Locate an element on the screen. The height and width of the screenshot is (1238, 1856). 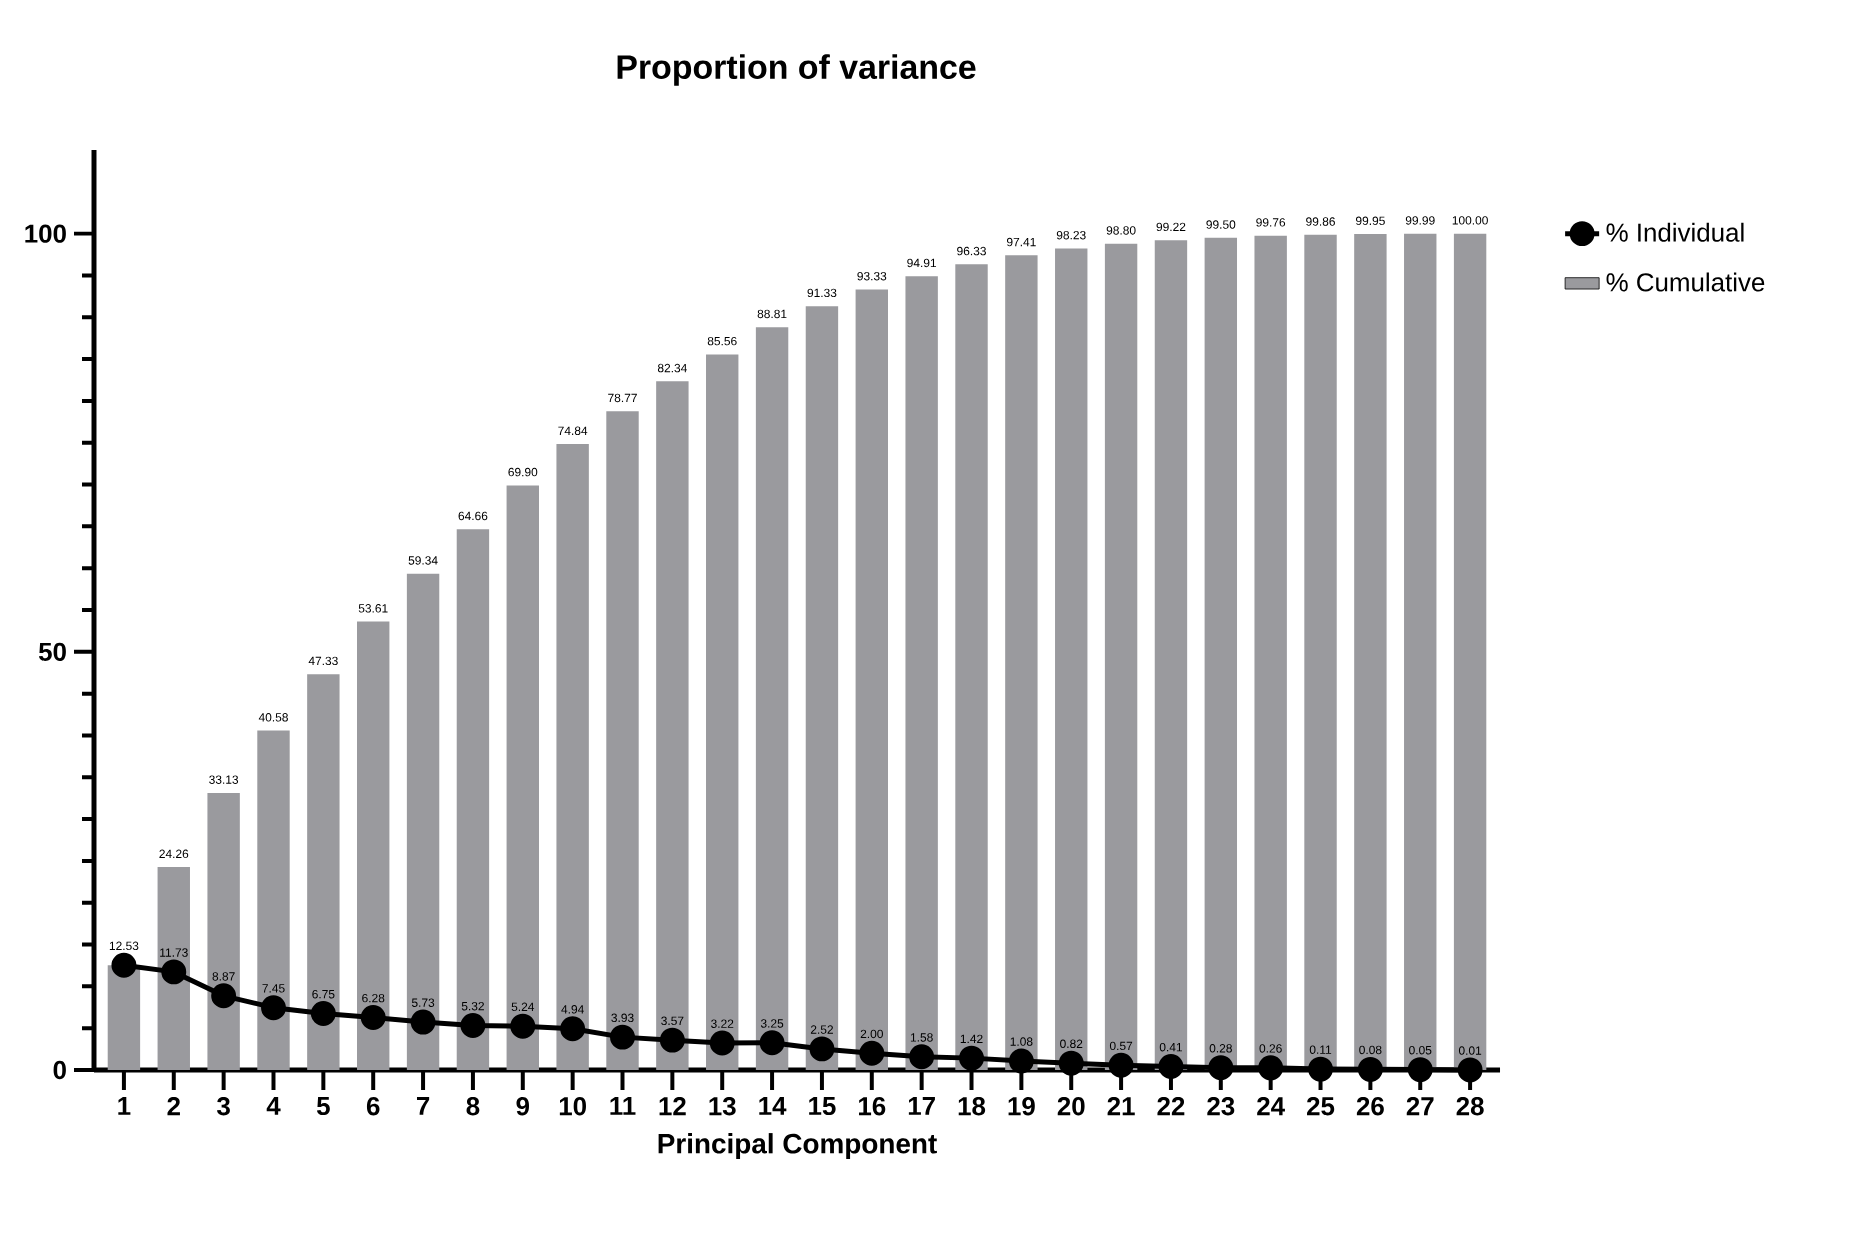
x-tick-label: 9 is located at coordinates (523, 1106).